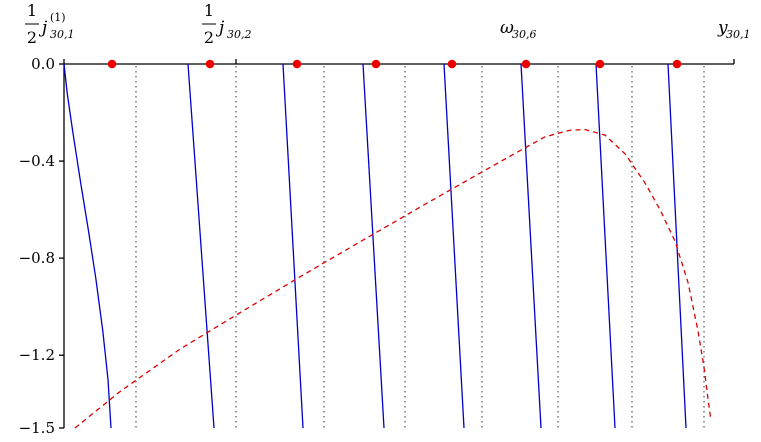 Image resolution: width=761 pixels, height=442 pixels. Describe the element at coordinates (524, 34) in the screenshot. I see `label-subscript: 30,6` at that location.